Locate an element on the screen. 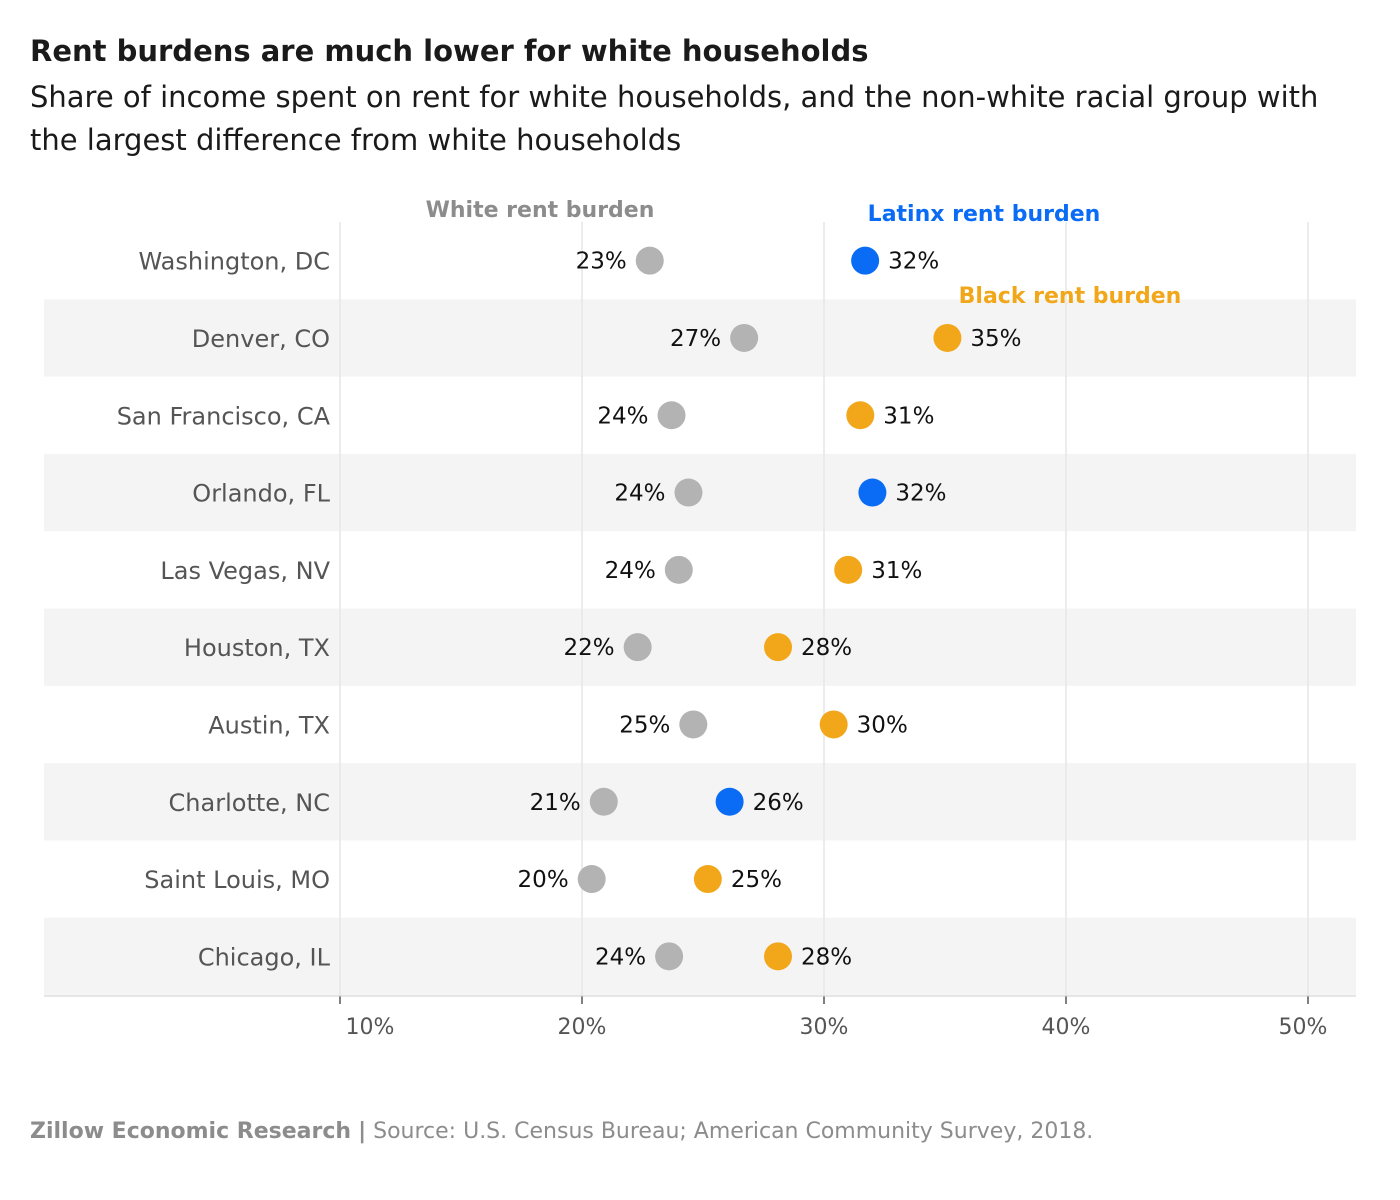 Image resolution: width=1400 pixels, height=1200 pixels. table-row: Saint Louis, MO 20% 25% is located at coordinates (463, 879).